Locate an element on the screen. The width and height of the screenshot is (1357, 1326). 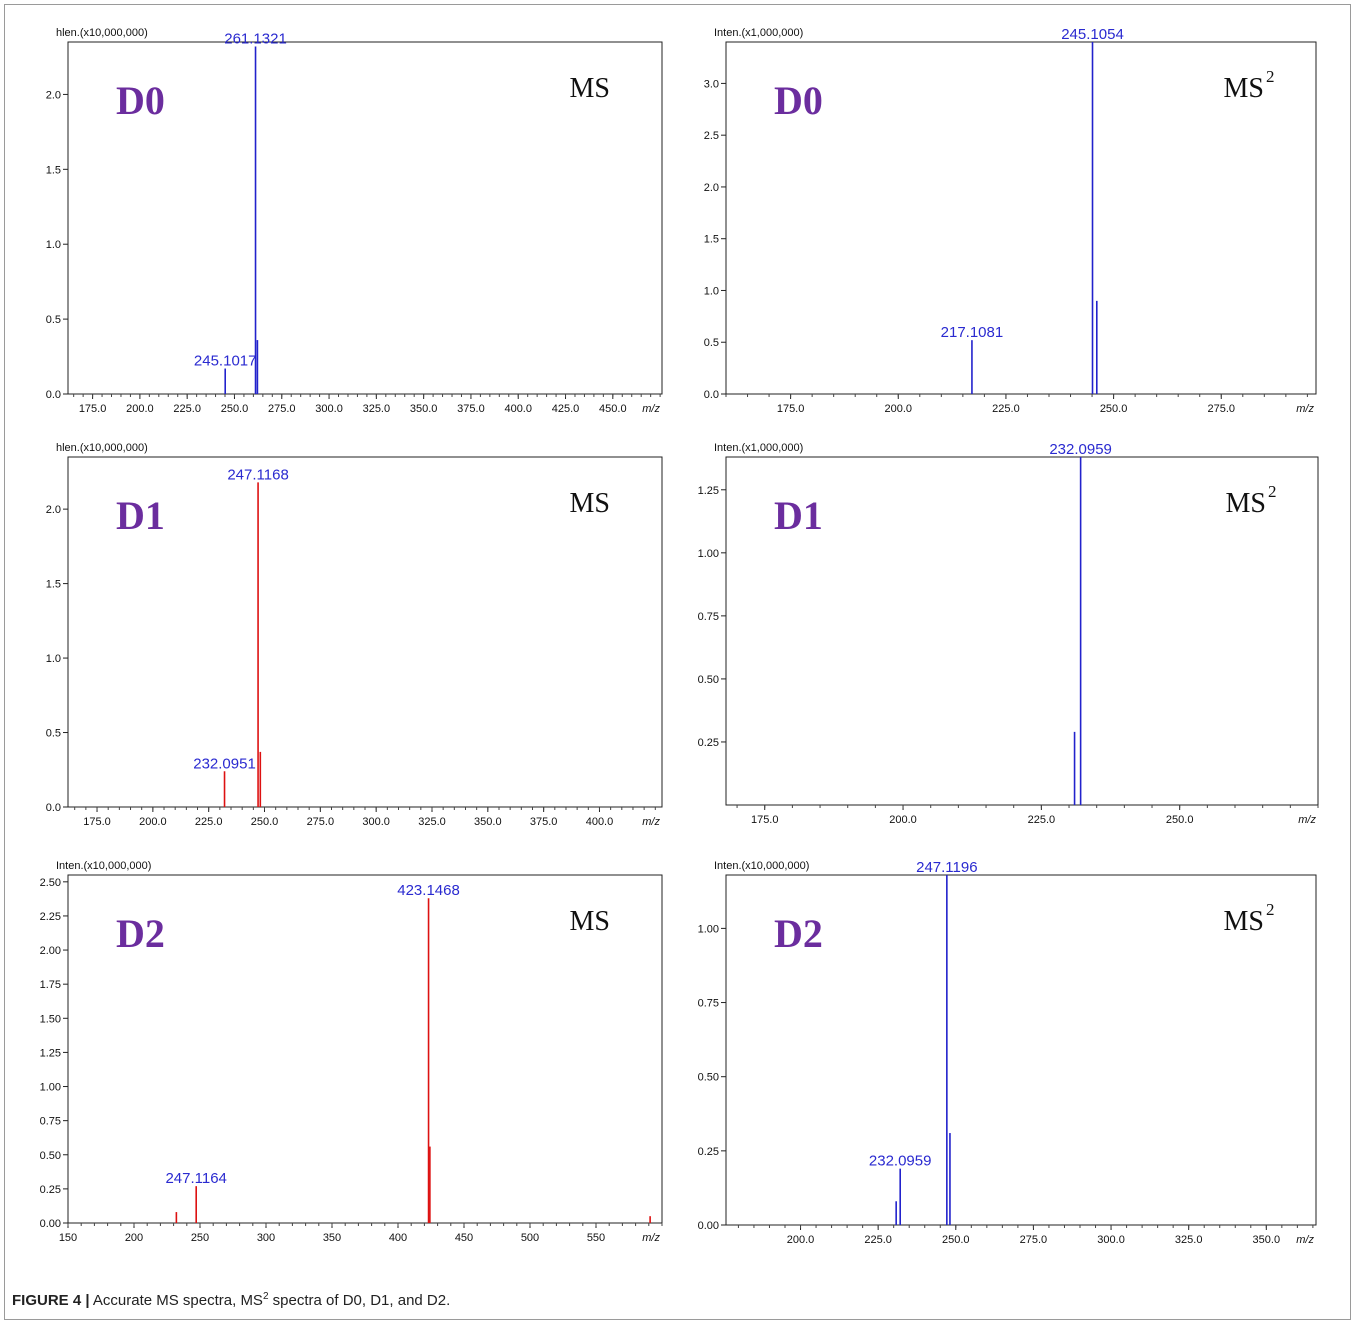
y-tick-label: 1.25 is located at coordinates (50, 1053).